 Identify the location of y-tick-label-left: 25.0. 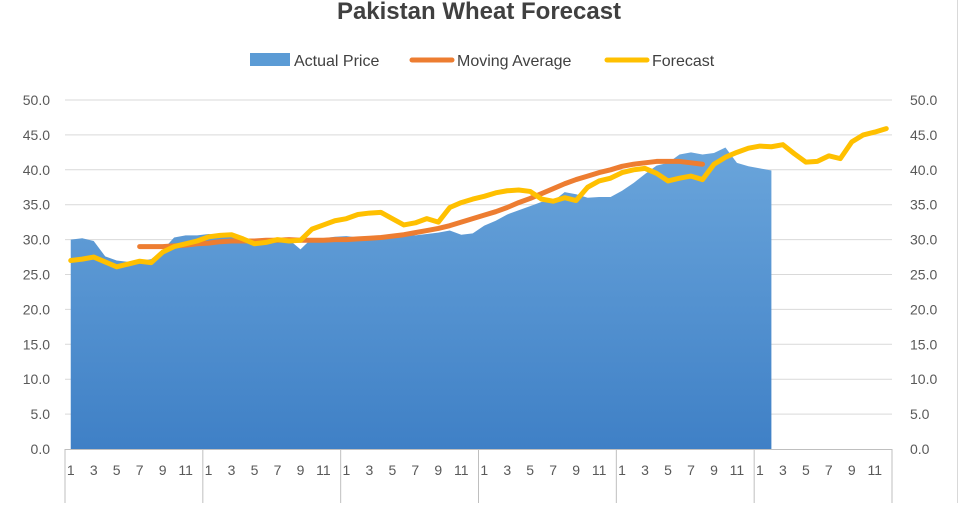
(36, 275).